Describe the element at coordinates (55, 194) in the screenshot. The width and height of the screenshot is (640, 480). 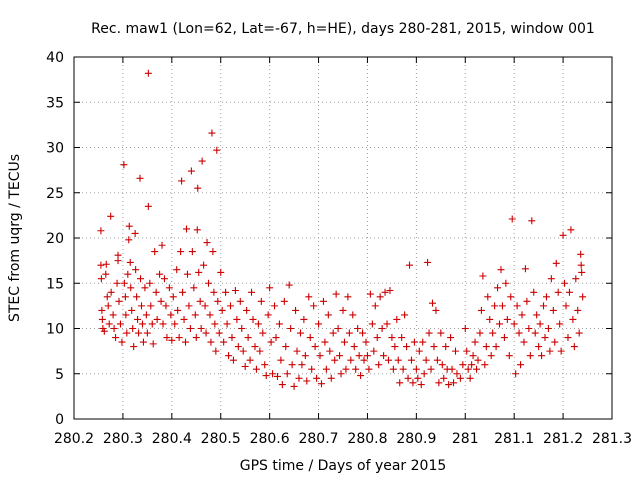
I see `y-tick-label: 25` at that location.